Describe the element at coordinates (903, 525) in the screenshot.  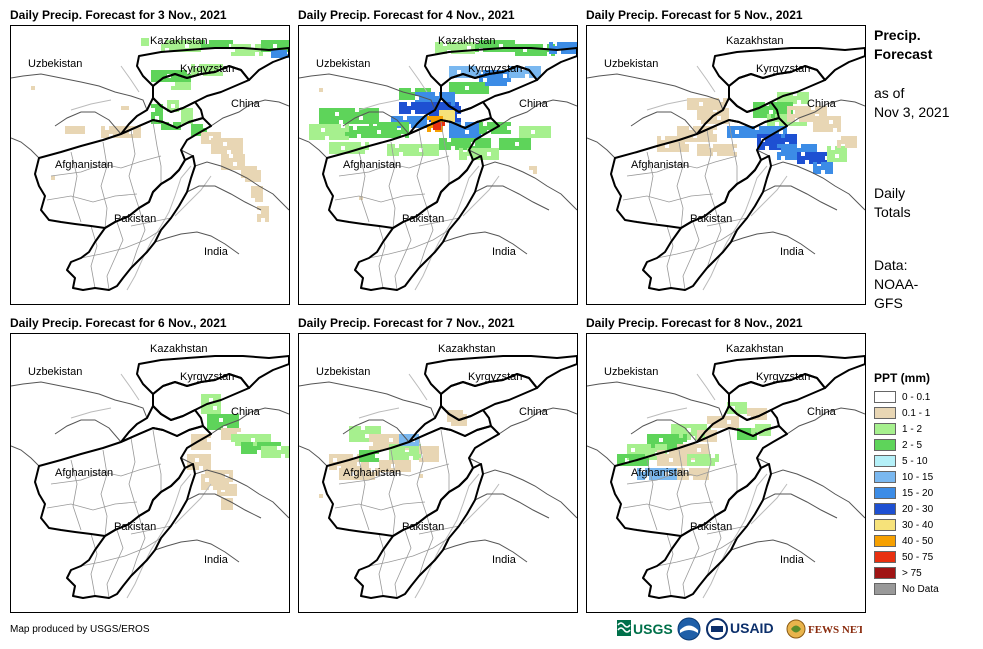
I see `legend-item: 30 - 40` at that location.